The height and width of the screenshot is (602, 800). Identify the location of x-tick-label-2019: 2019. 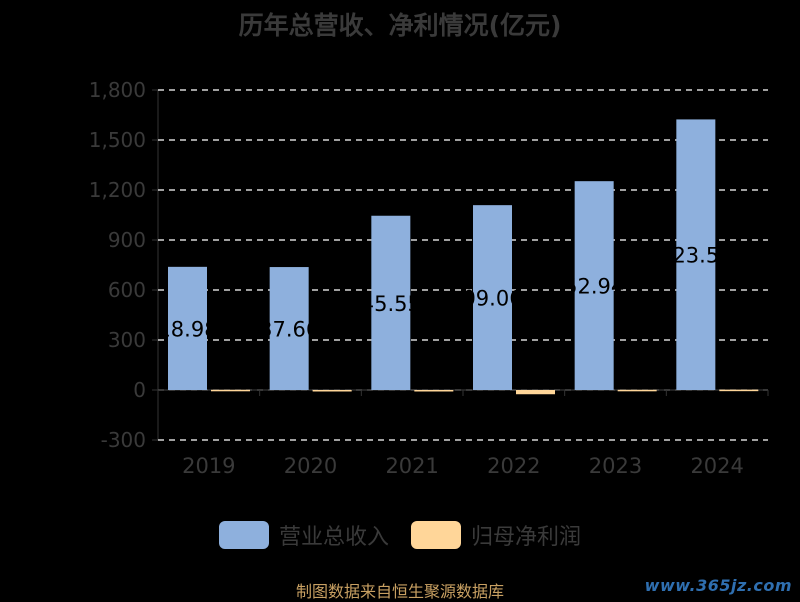
(208, 466).